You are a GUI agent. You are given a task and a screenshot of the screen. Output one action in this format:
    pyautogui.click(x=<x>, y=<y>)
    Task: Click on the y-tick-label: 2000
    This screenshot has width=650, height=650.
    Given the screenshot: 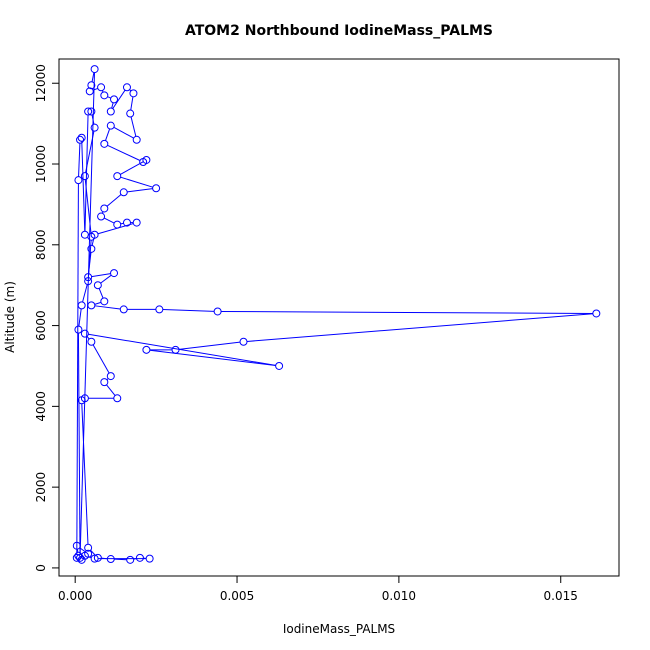 What is the action you would take?
    pyautogui.click(x=41, y=487)
    